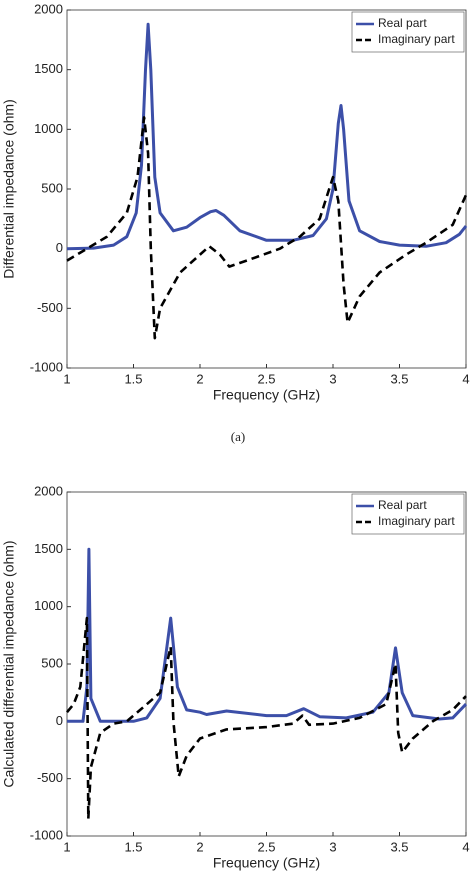  Describe the element at coordinates (238, 436) in the screenshot. I see `caption: (a)` at that location.